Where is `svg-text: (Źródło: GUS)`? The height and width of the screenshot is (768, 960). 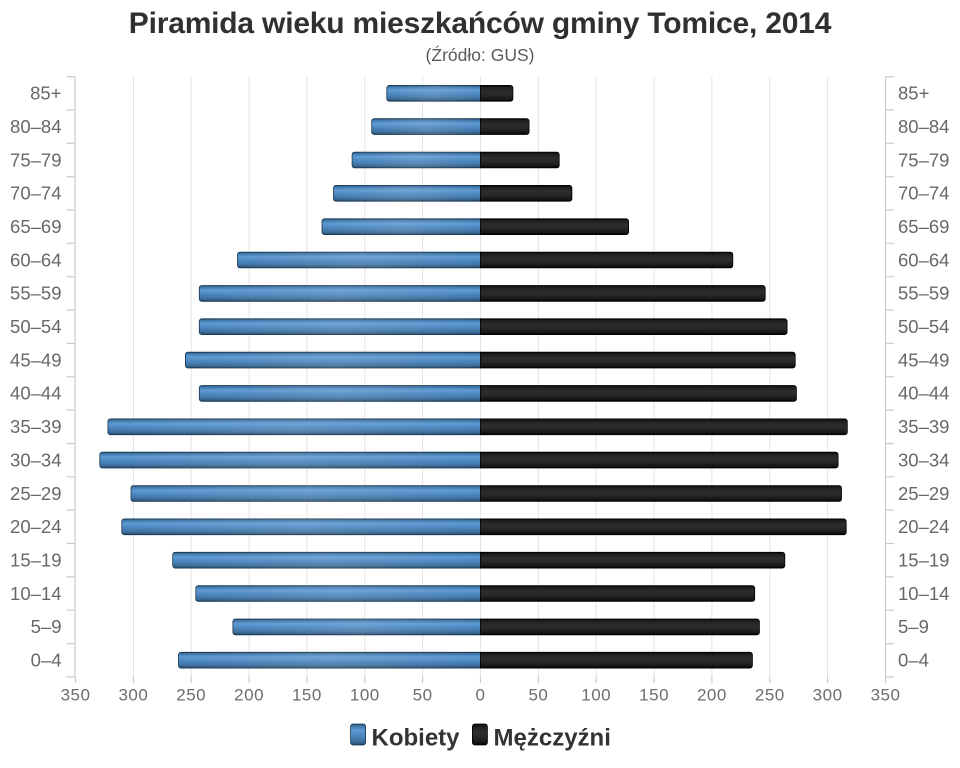
svg-text: (Źródło: GUS) is located at coordinates (480, 55).